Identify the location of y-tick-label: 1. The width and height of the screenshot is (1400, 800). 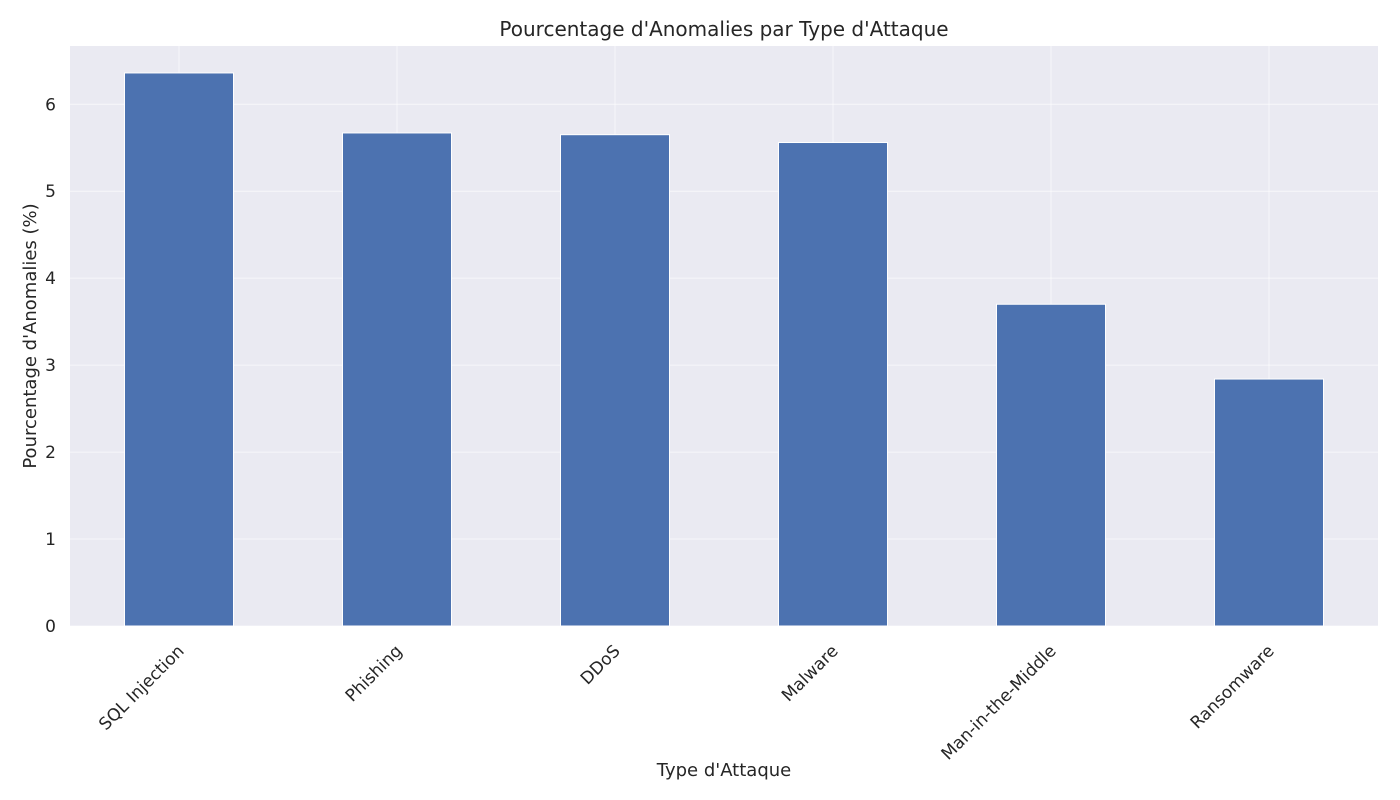
(50, 540).